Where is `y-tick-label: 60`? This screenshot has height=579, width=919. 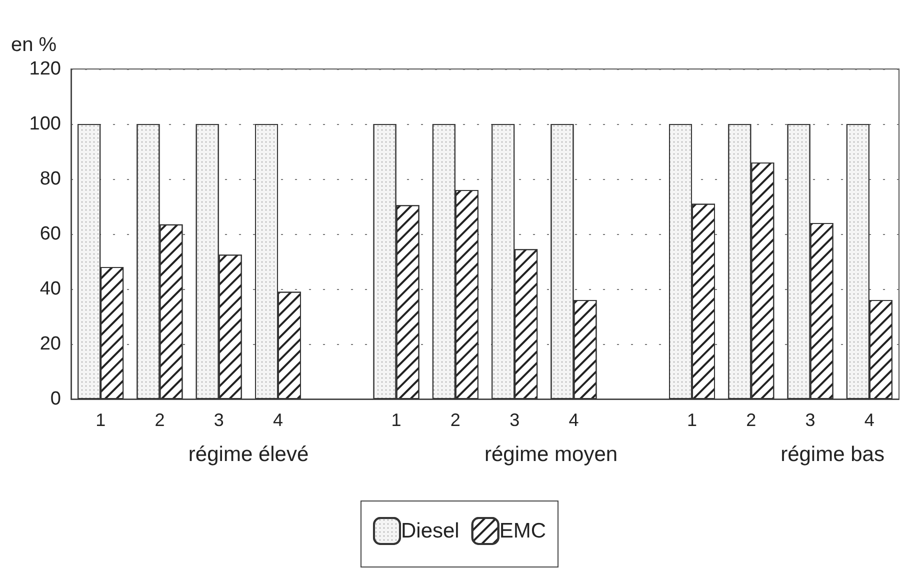
y-tick-label: 60 is located at coordinates (50, 234).